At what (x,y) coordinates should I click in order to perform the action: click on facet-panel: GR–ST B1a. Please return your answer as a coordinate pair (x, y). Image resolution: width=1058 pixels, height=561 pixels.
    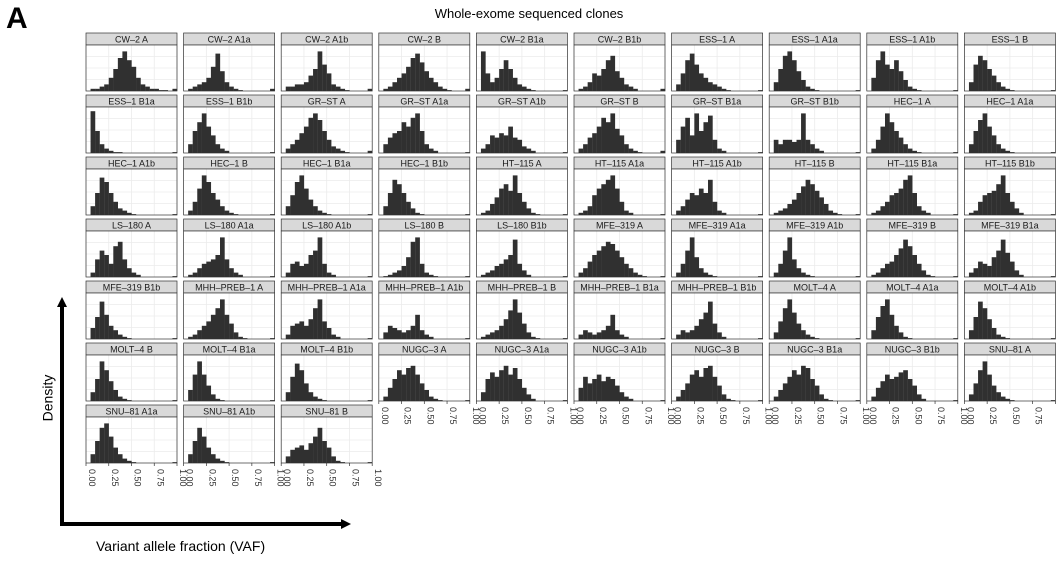
    Looking at the image, I should click on (717, 124).